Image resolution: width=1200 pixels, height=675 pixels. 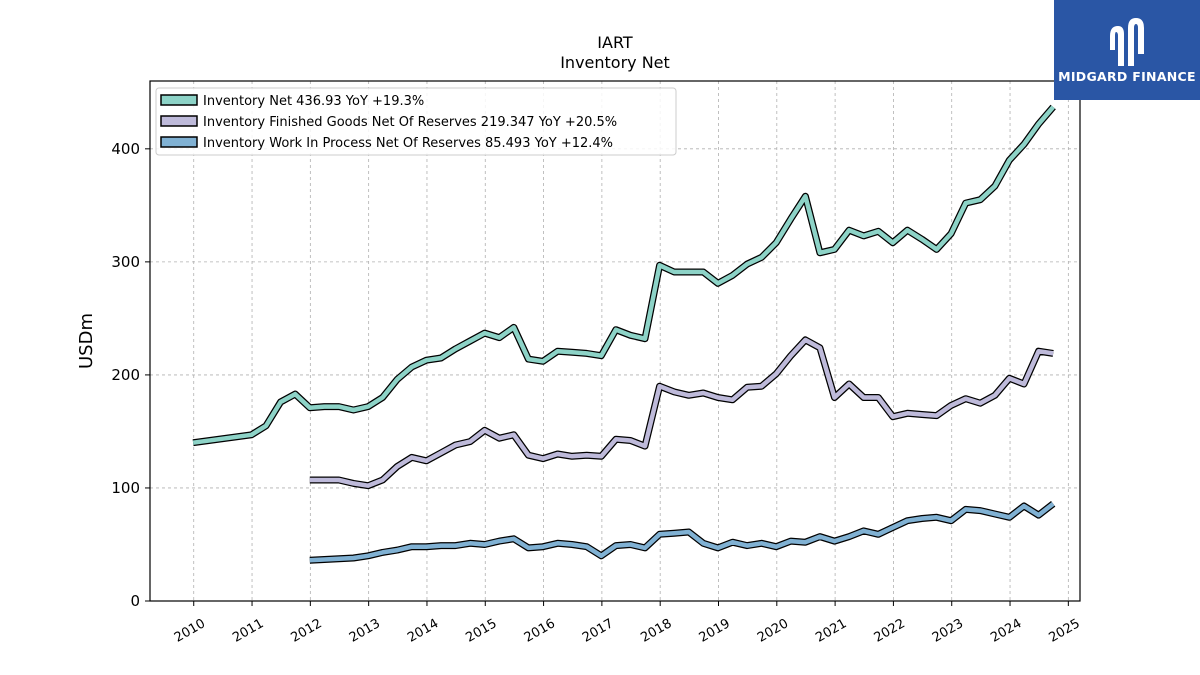 What do you see at coordinates (1006, 631) in the screenshot?
I see `x-tick-label: 2024` at bounding box center [1006, 631].